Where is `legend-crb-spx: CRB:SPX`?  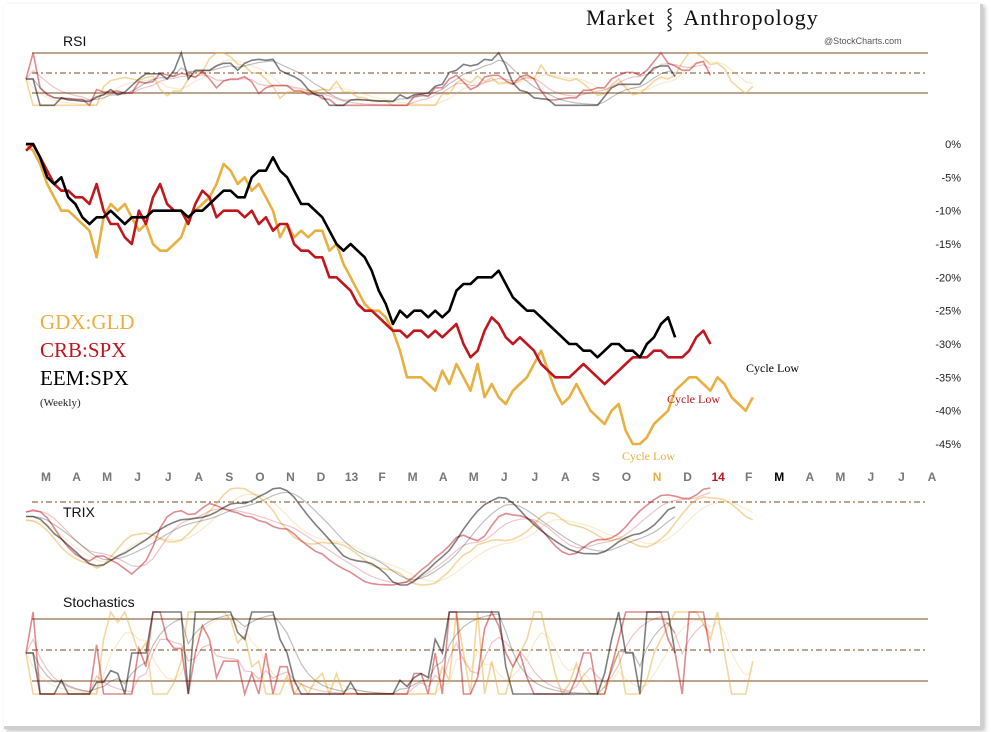 legend-crb-spx: CRB:SPX is located at coordinates (83, 350).